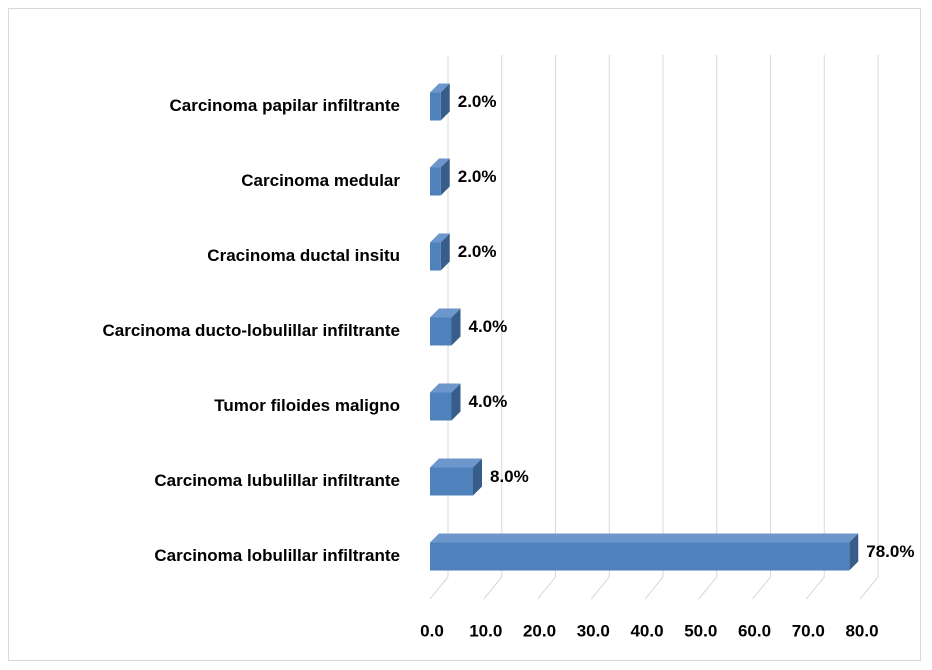 The height and width of the screenshot is (670, 932). What do you see at coordinates (277, 555) in the screenshot?
I see `y-tick-label: Carcinoma lobulillar infiltrante` at bounding box center [277, 555].